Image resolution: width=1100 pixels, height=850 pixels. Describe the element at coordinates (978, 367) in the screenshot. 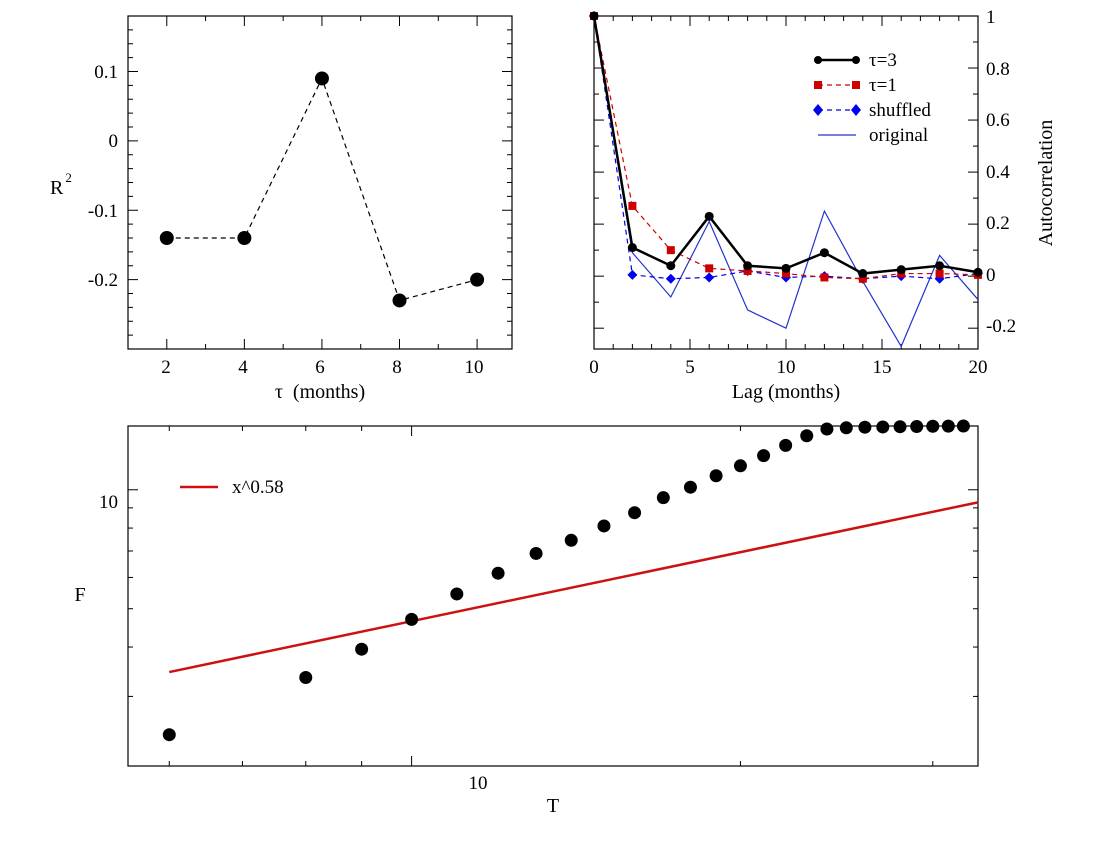

I see `acf-xtick-label: 20` at that location.